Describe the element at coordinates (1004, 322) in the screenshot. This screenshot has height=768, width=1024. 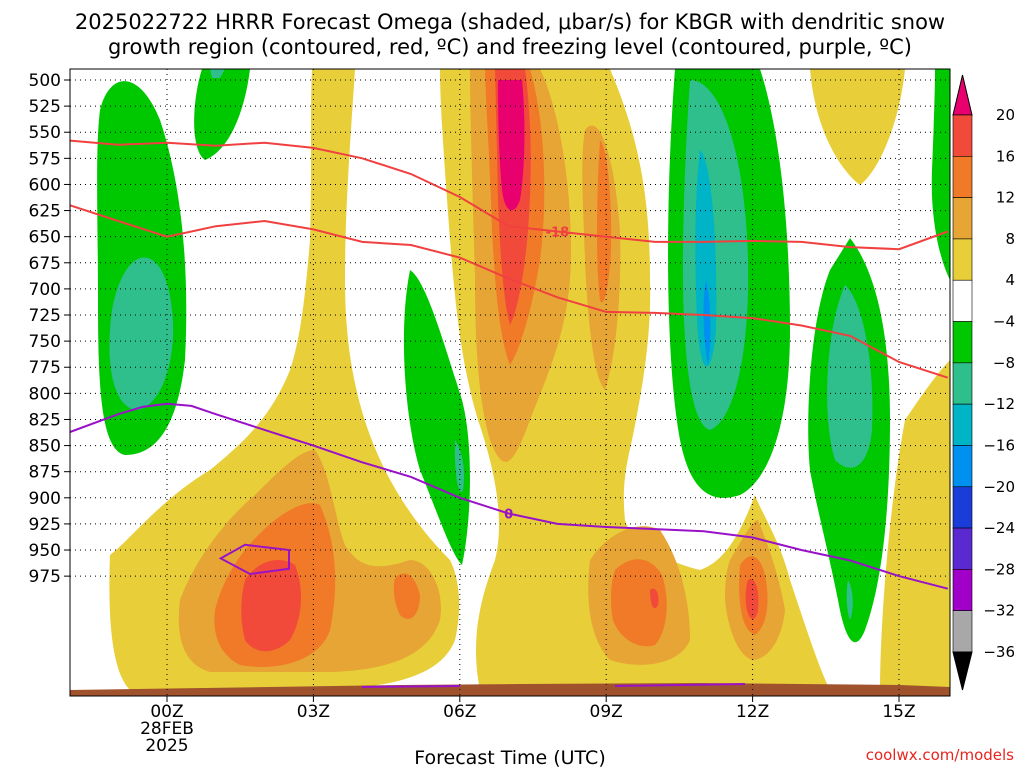
I see `colorbar-label: −4` at that location.